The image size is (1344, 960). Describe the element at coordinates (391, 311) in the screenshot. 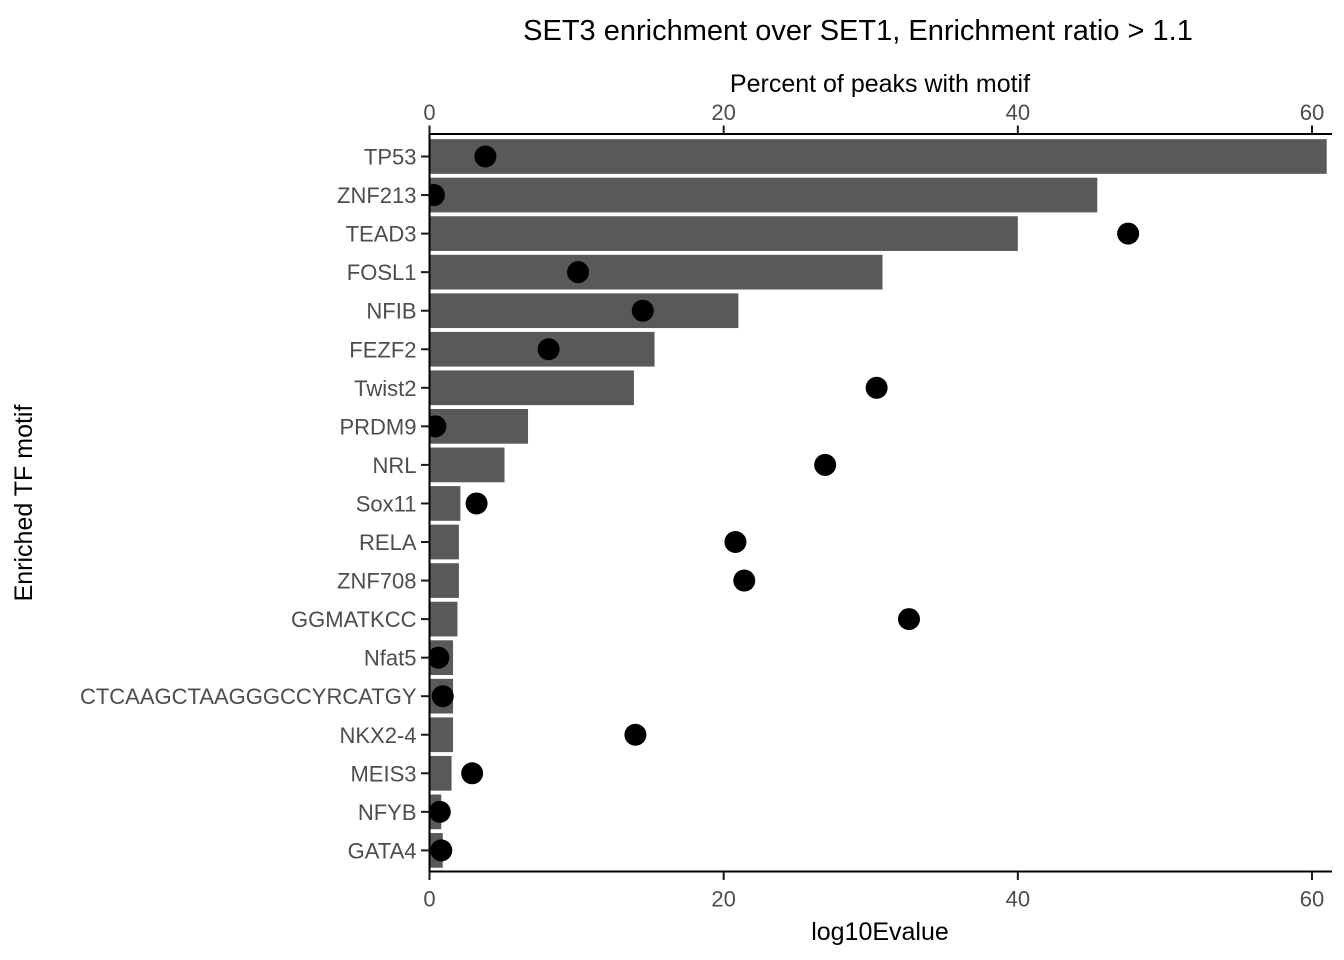

I see `category-label: NFIB` at that location.